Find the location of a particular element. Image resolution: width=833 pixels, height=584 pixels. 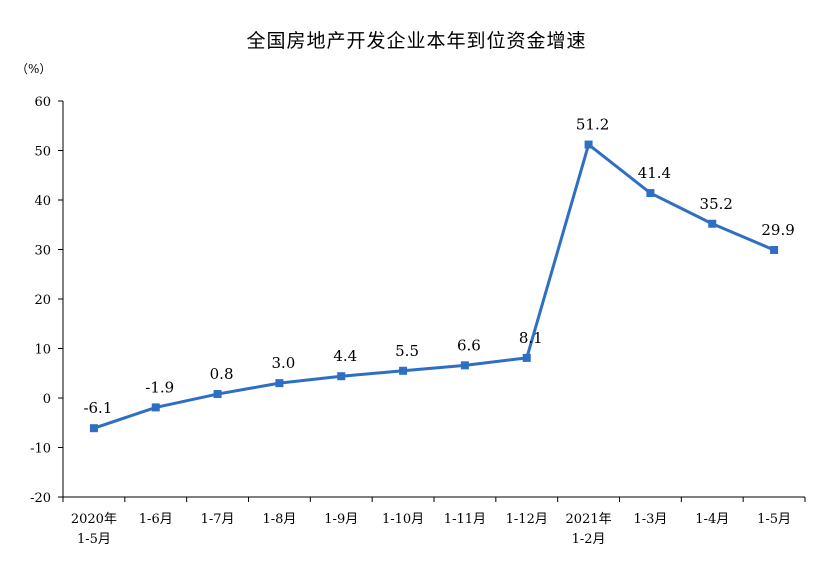

x-tick-label: 1-11月 is located at coordinates (465, 519).